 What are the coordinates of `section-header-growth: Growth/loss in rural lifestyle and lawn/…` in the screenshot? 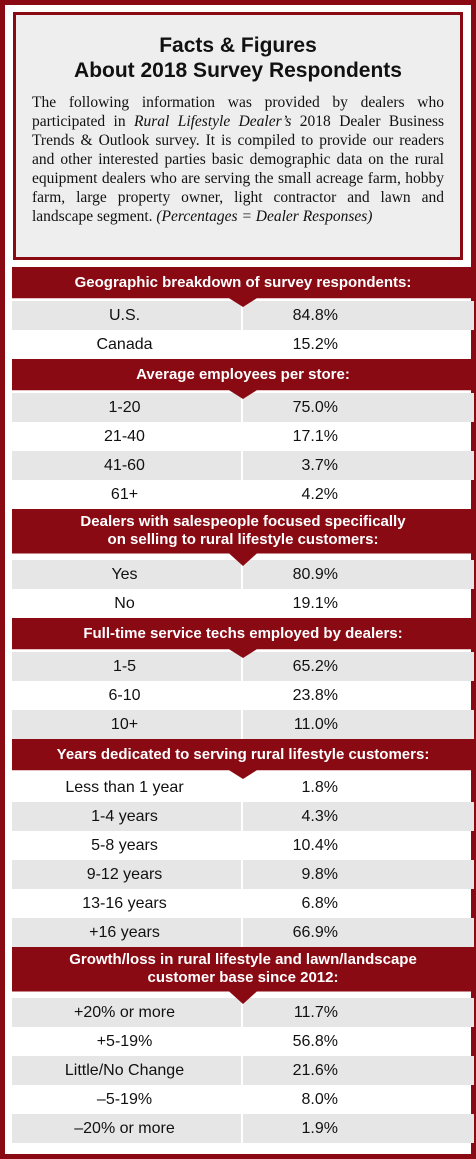 It's located at (243, 975).